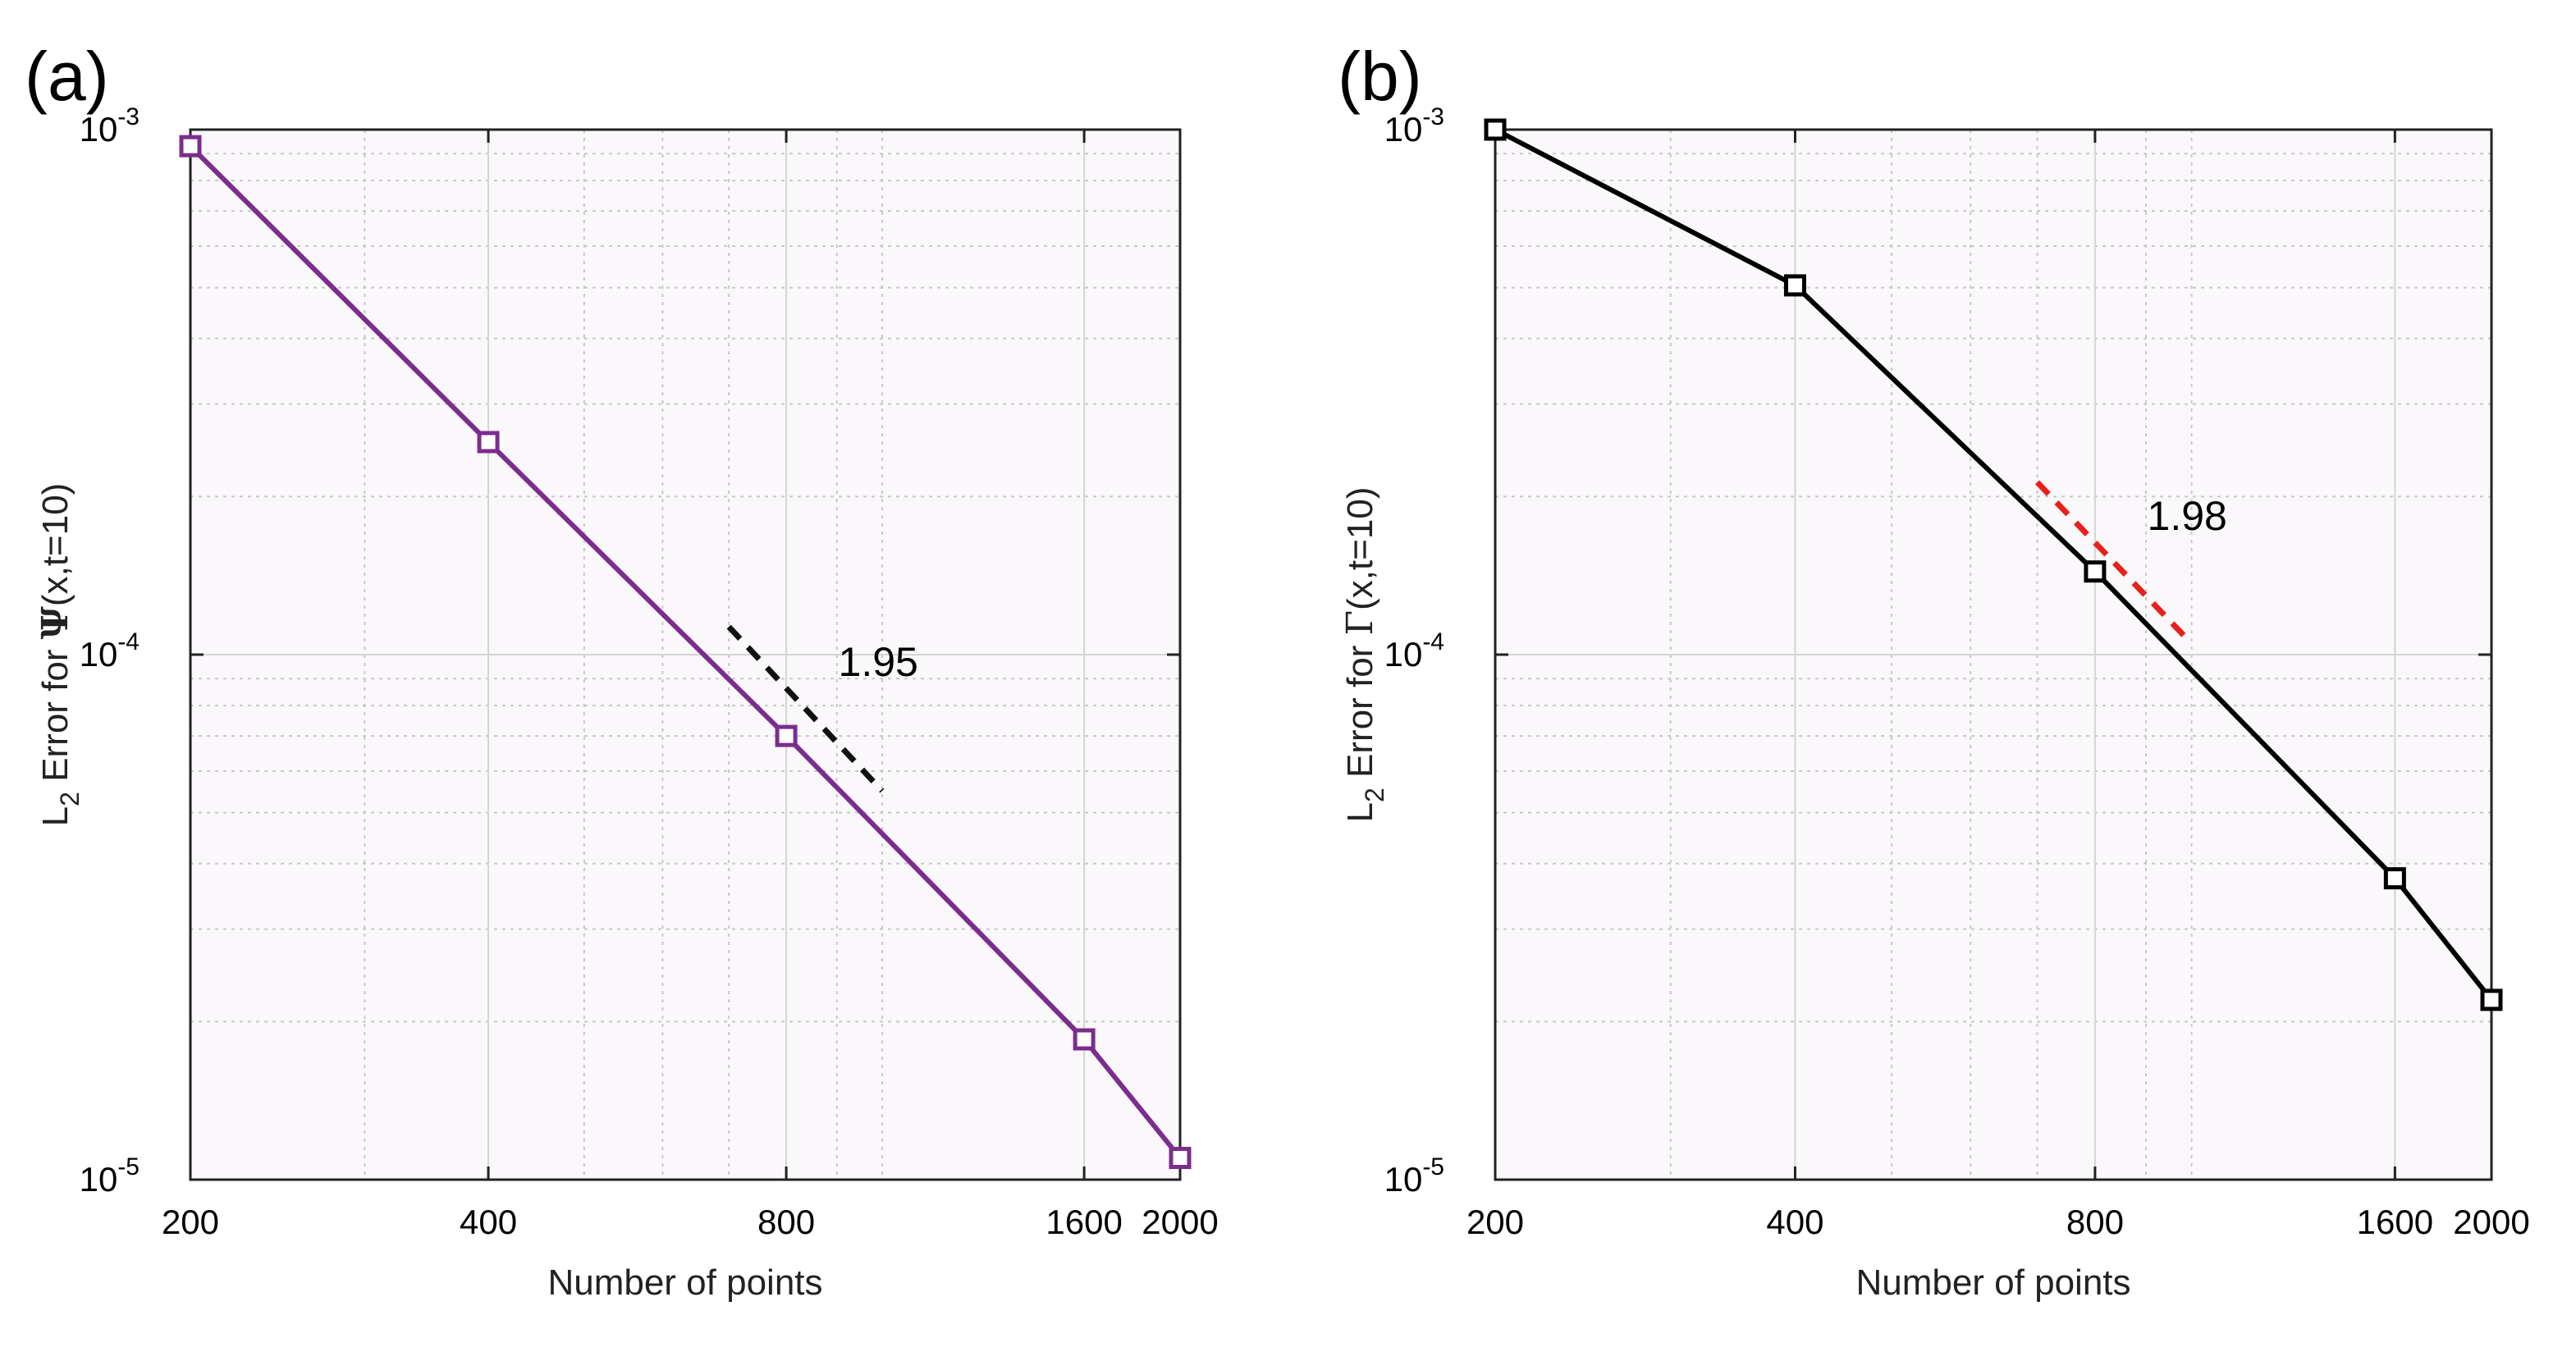 This screenshot has width=2576, height=1347. Describe the element at coordinates (878, 662) in the screenshot. I see `slope-annotation: 1.95` at that location.